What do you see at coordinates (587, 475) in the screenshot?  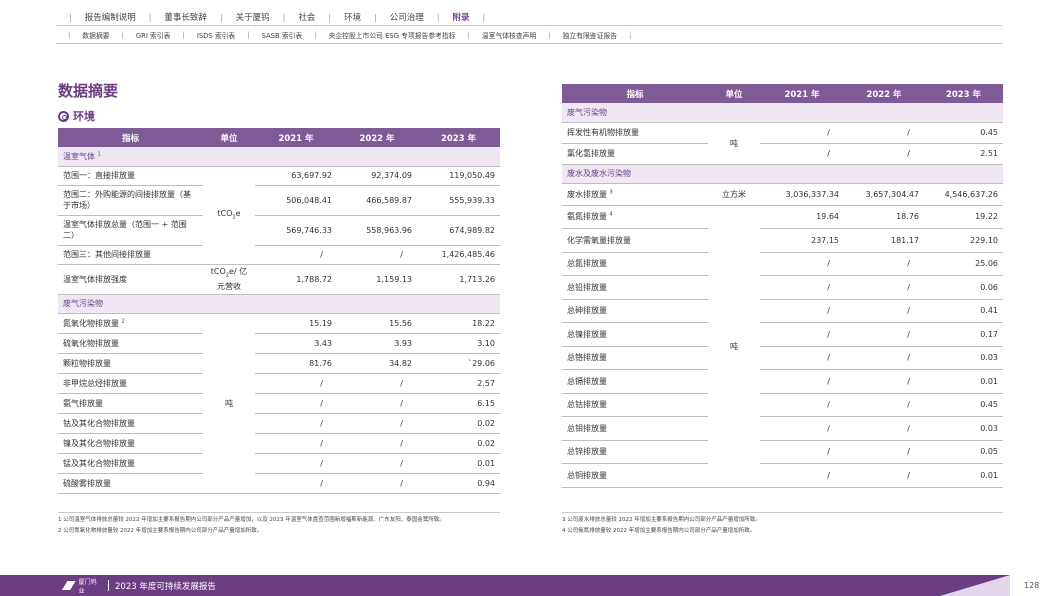 I see `indicator-name: 总铜排放量` at bounding box center [587, 475].